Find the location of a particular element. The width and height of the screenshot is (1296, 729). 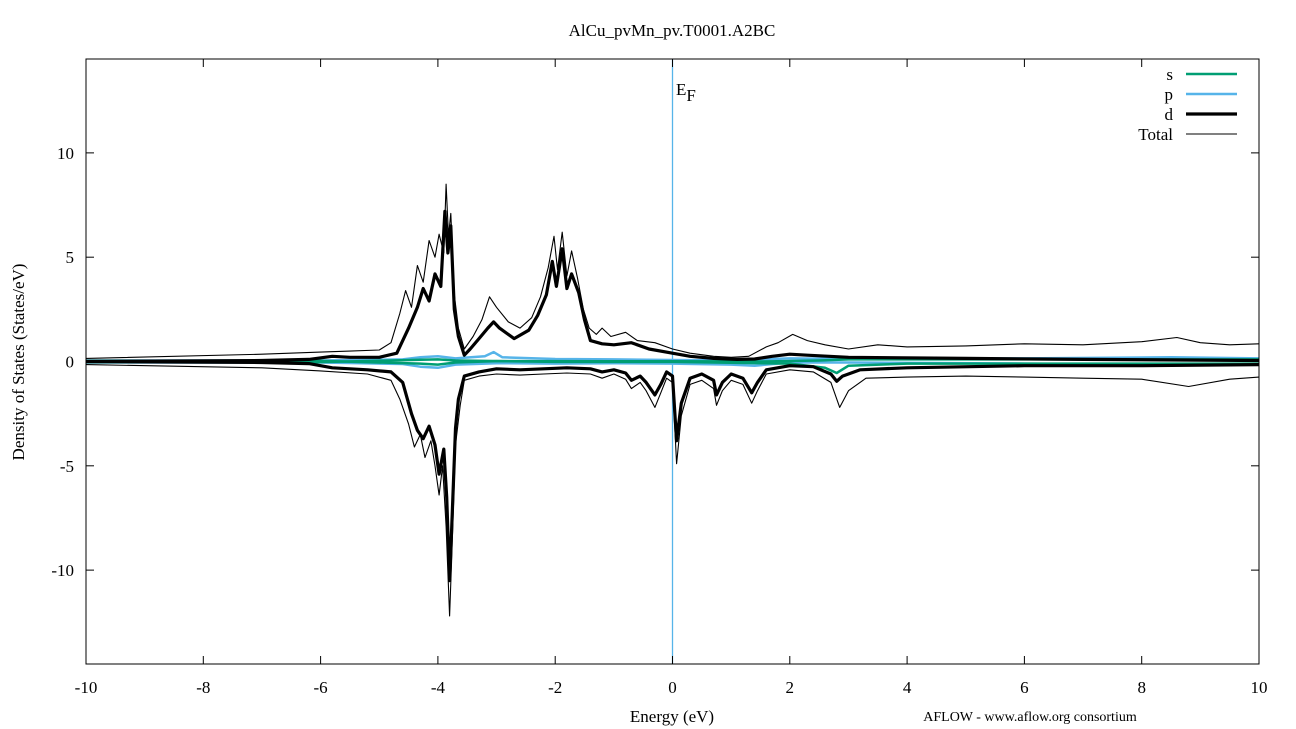

y-tick-label: 0 is located at coordinates (70, 362).